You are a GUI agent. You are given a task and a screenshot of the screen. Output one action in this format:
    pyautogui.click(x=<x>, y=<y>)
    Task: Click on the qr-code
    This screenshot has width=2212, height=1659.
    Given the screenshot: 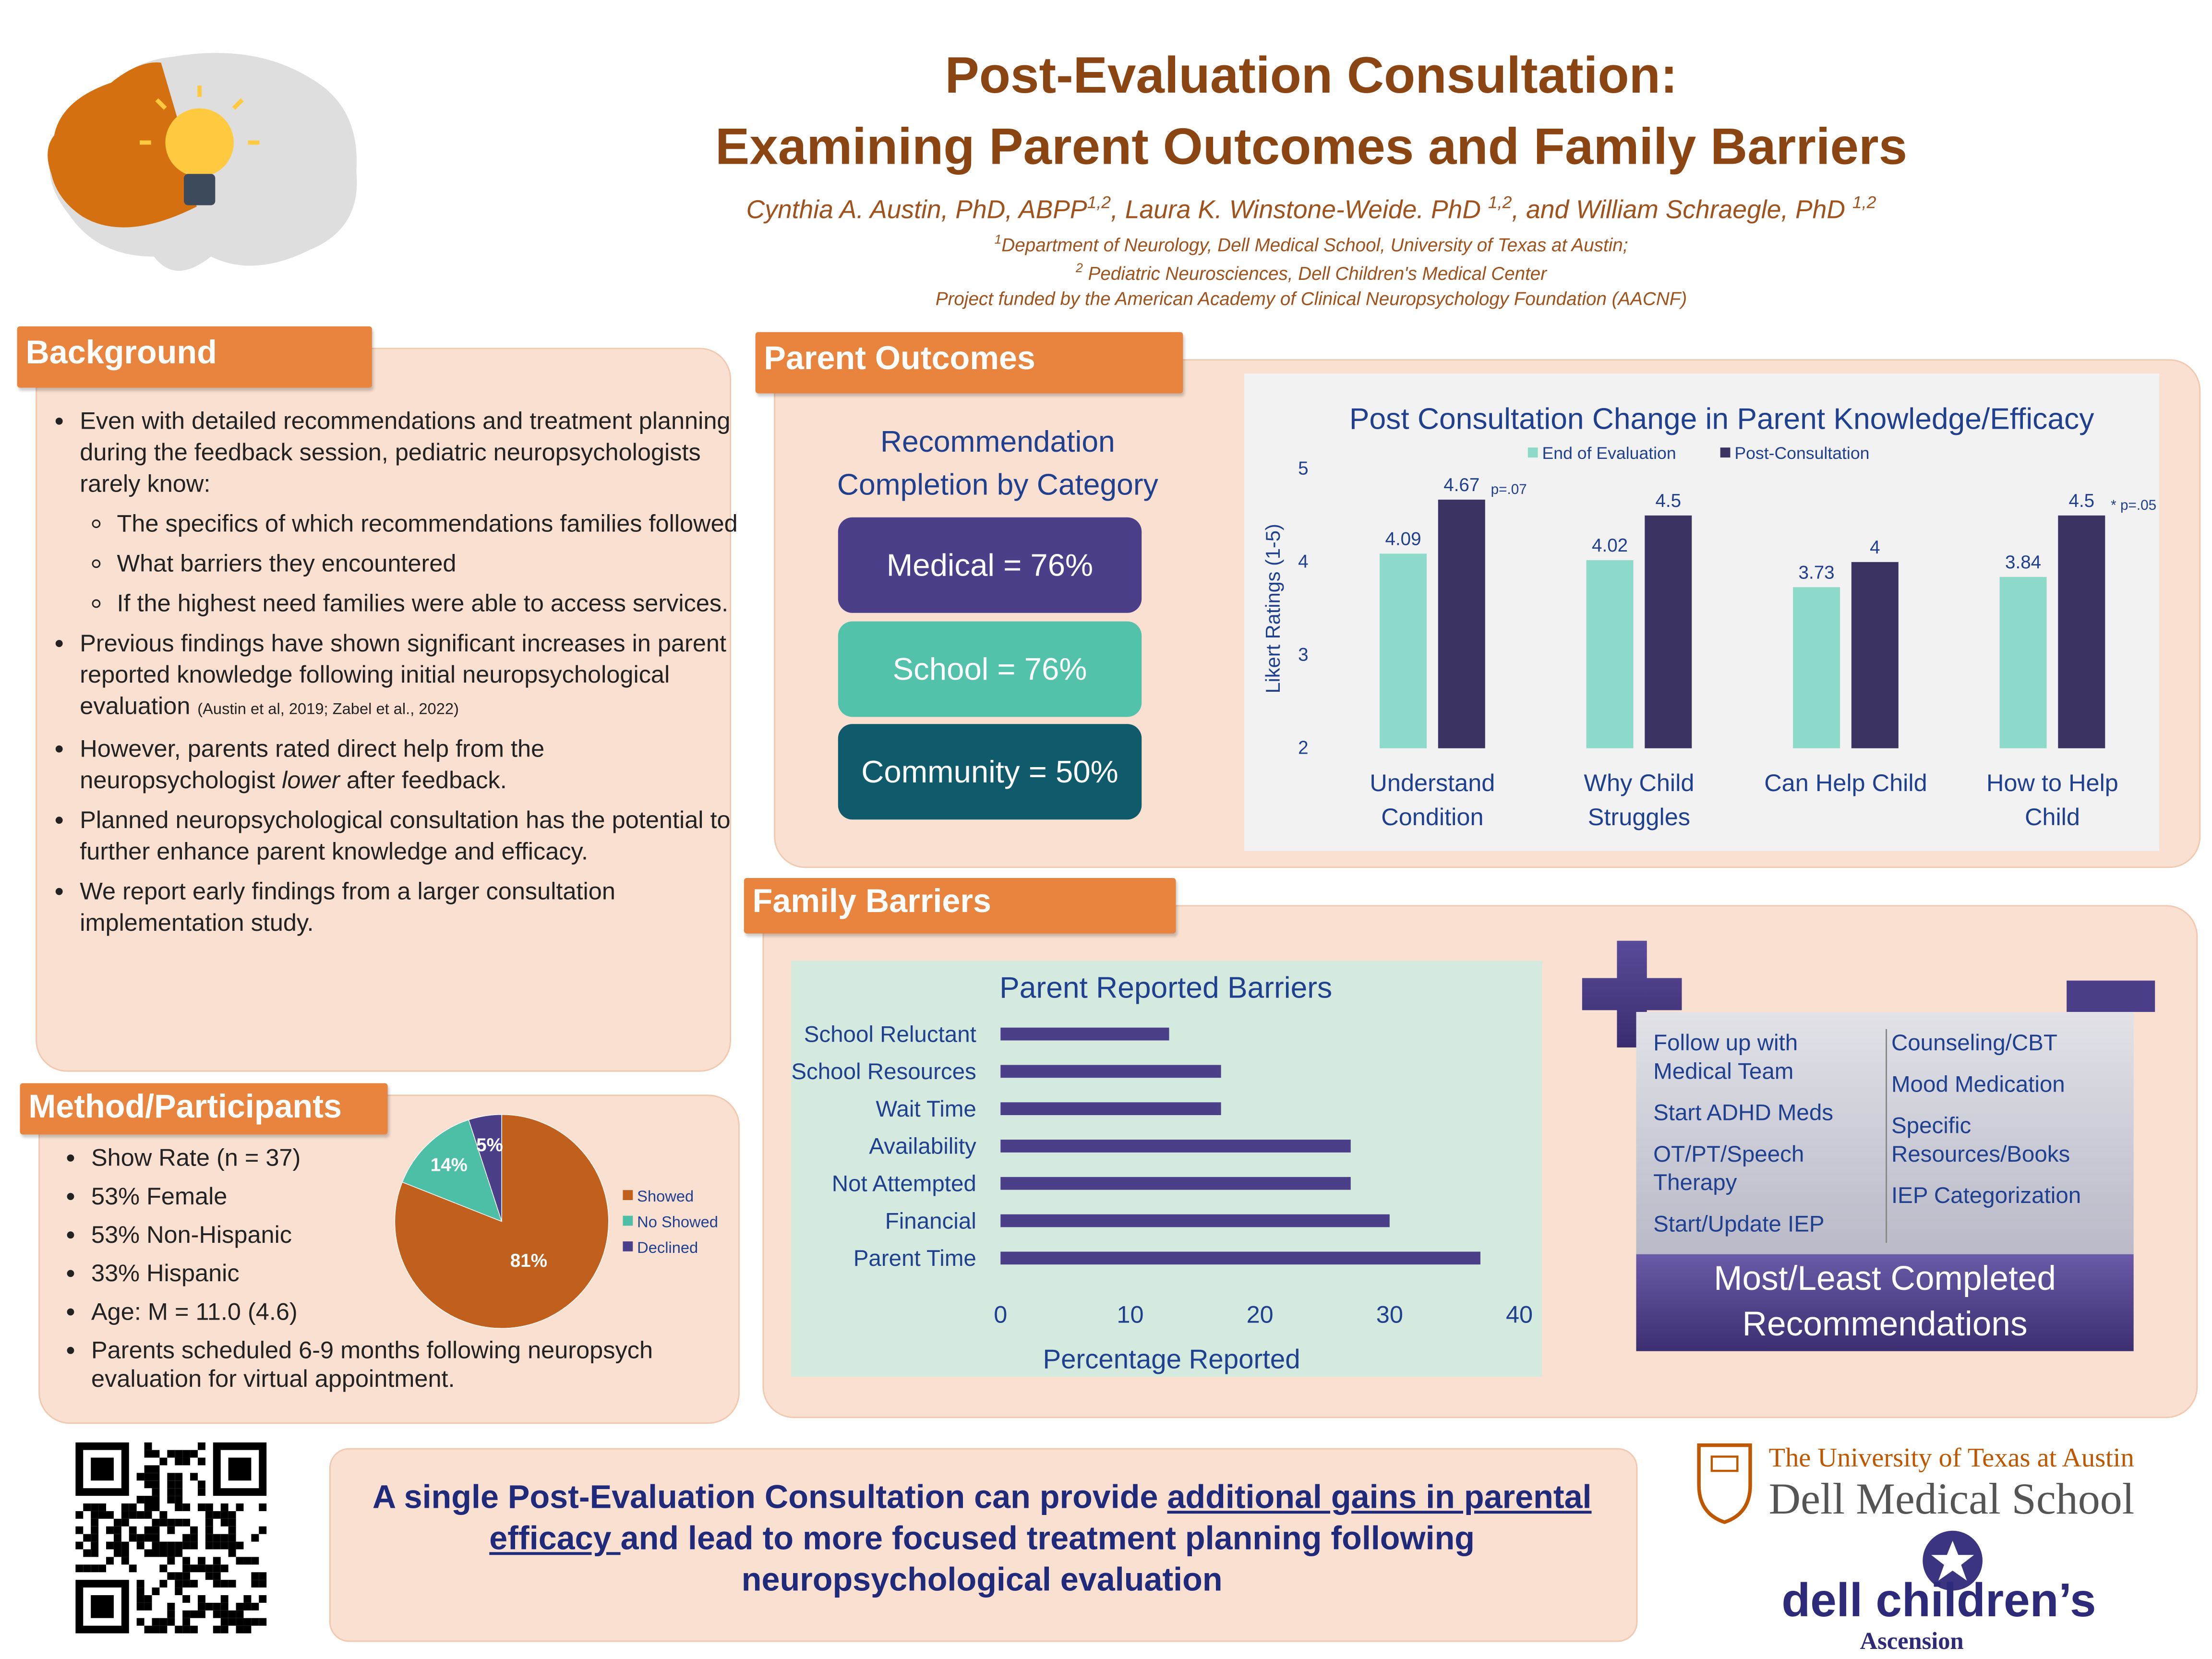 What is the action you would take?
    pyautogui.click(x=171, y=1538)
    